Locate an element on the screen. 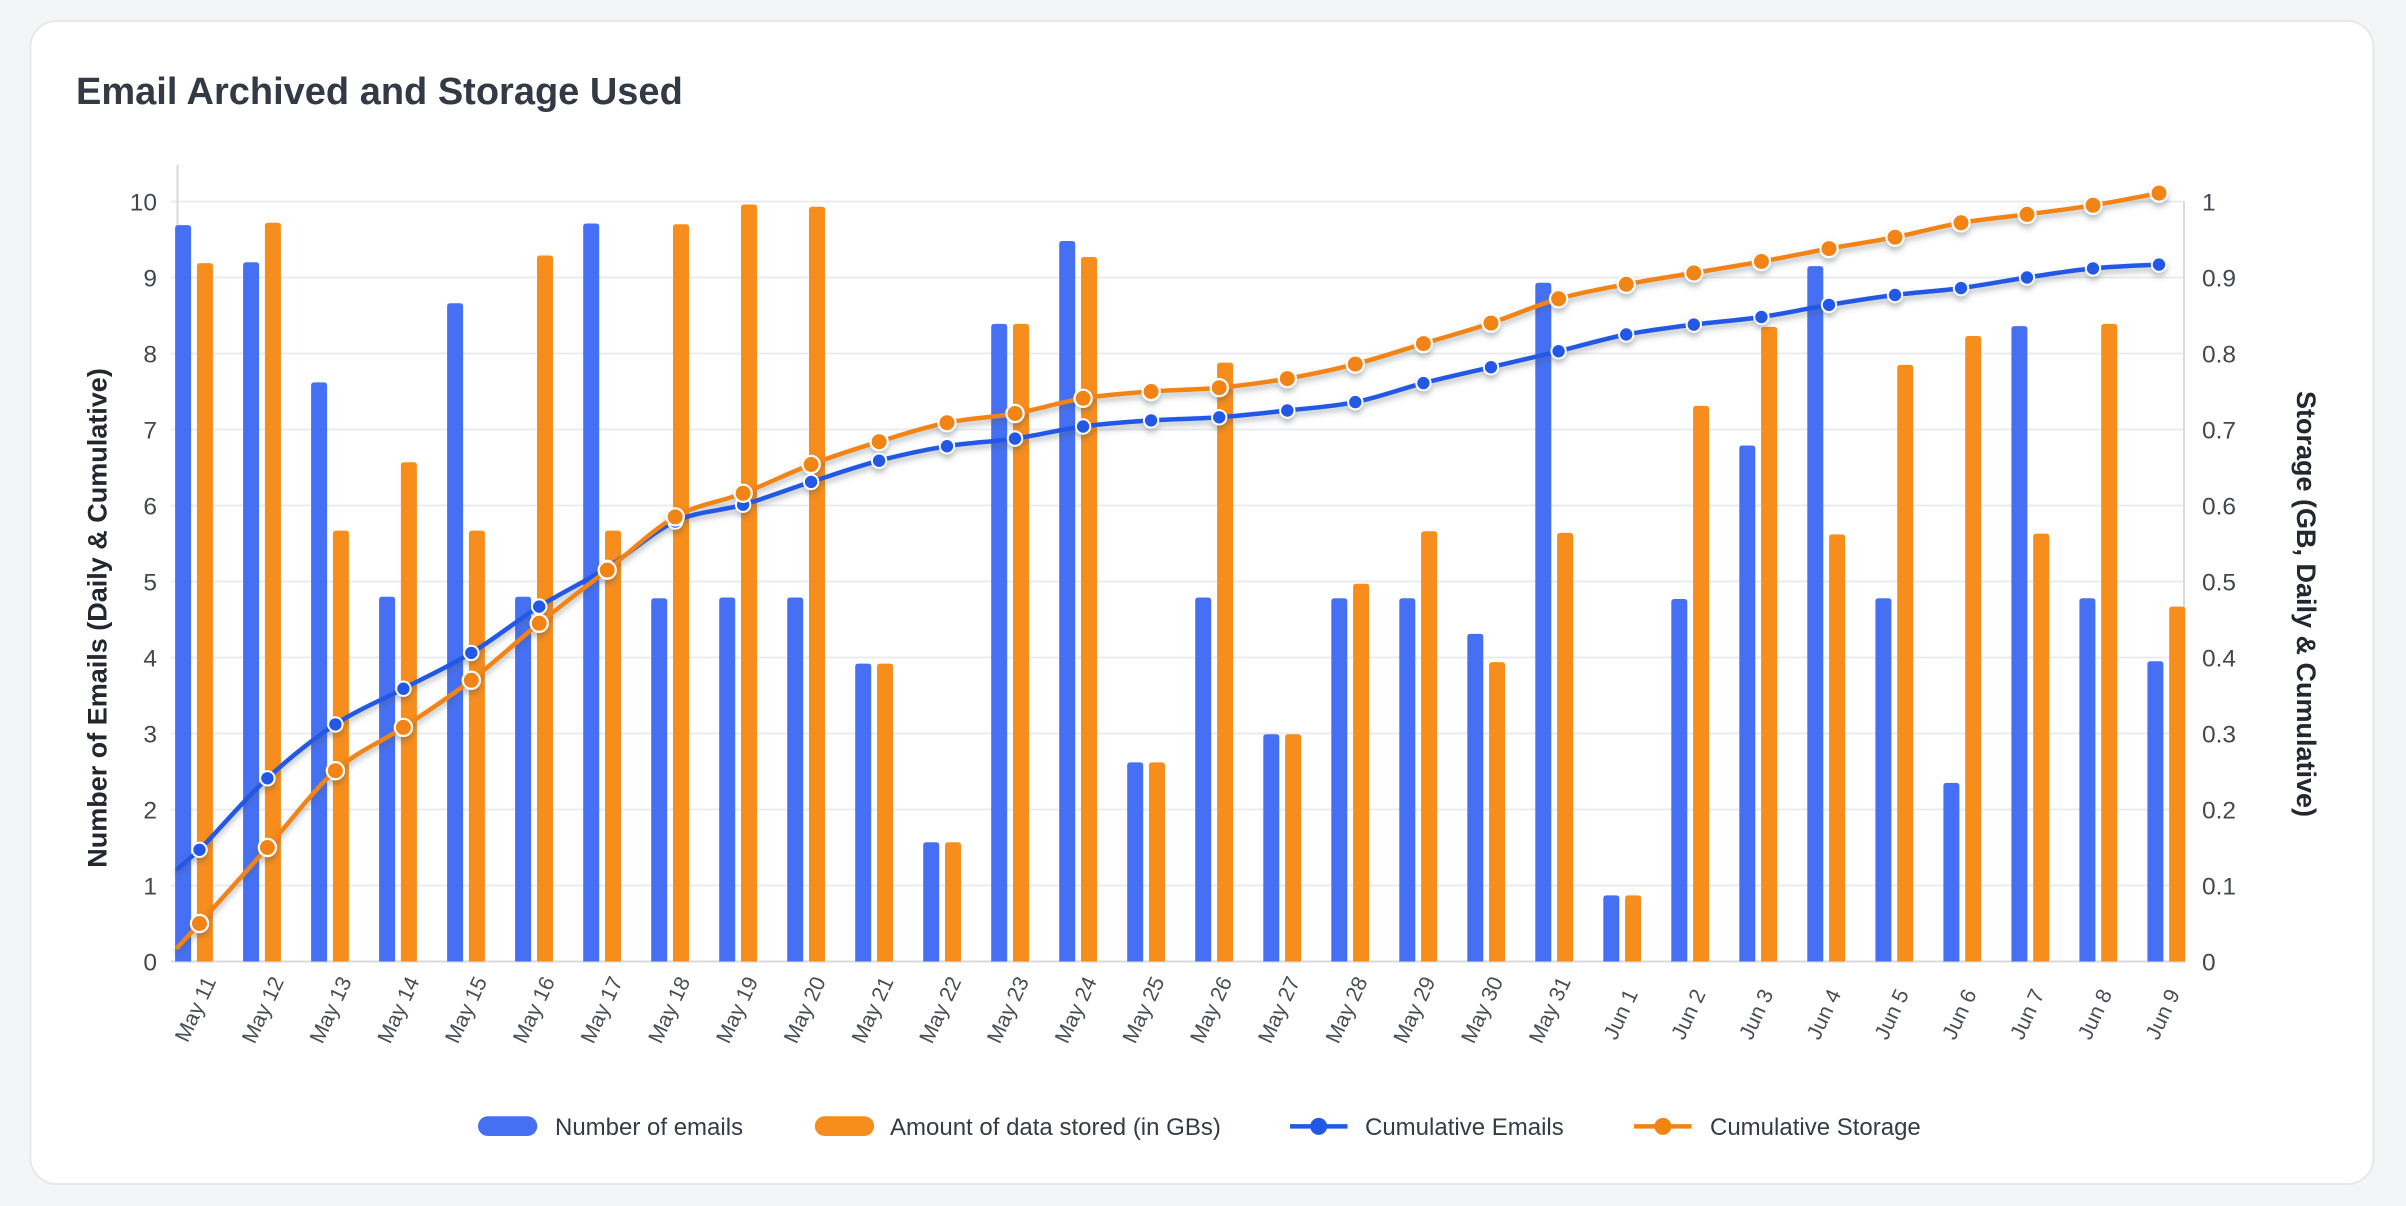 The height and width of the screenshot is (1206, 2406). svg-text: 8 is located at coordinates (150, 355).